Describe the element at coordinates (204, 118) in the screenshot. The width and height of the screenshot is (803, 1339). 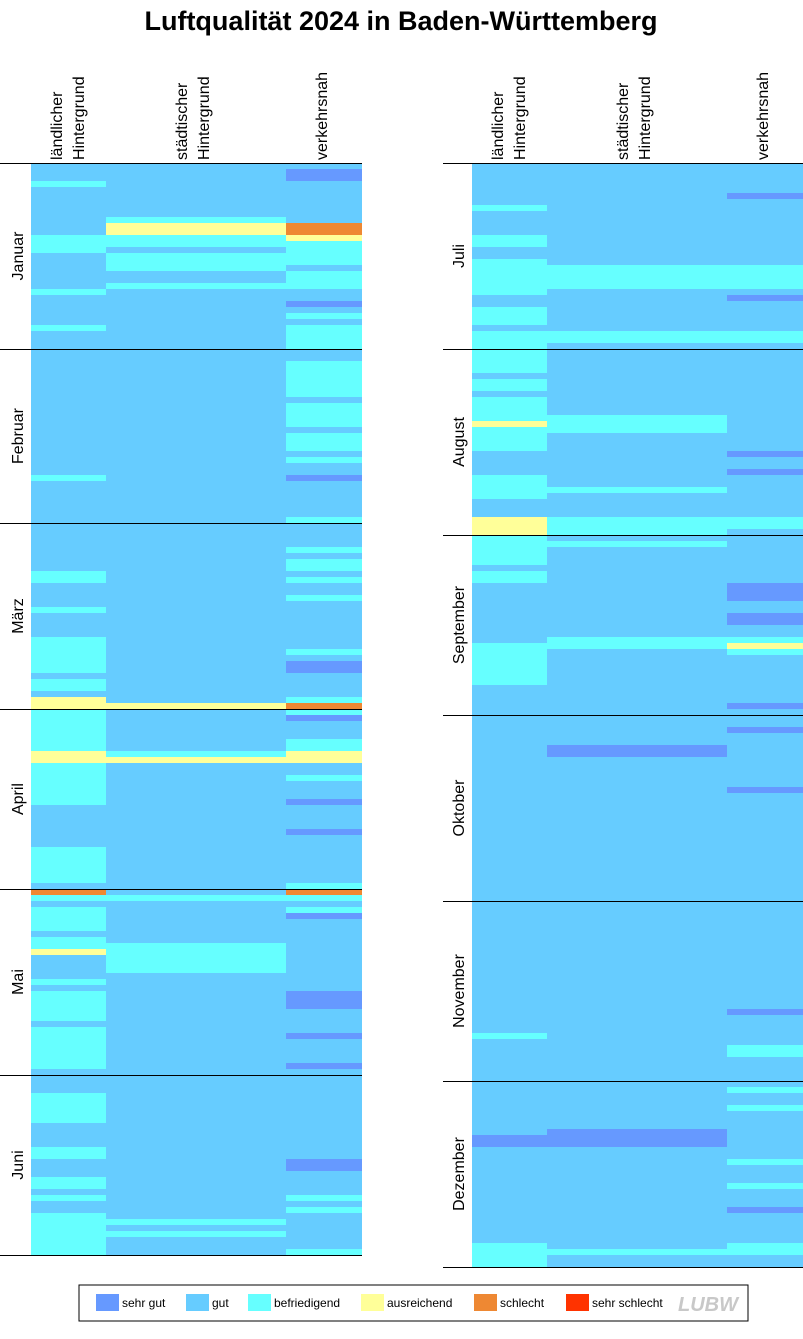
I see `column-header-sh-line-2: Hintergrund` at that location.